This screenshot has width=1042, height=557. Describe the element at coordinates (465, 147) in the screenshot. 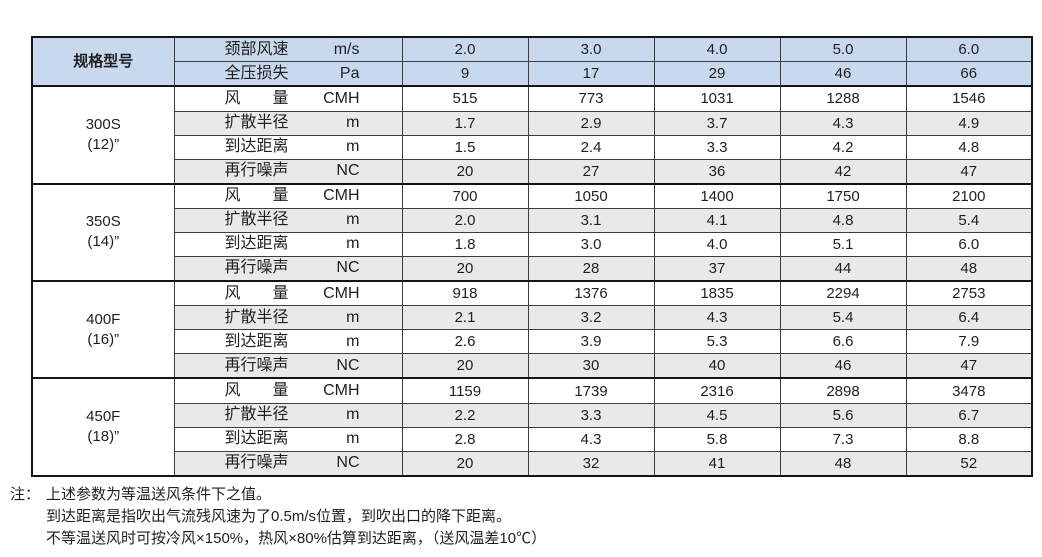

I see `value-cell: 1.5` at that location.